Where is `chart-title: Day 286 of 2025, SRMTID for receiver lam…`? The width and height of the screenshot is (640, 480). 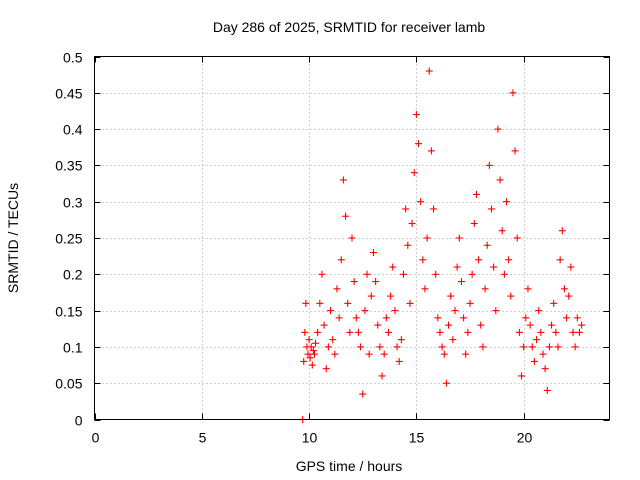
chart-title: Day 286 of 2025, SRMTID for receiver lam… is located at coordinates (349, 27).